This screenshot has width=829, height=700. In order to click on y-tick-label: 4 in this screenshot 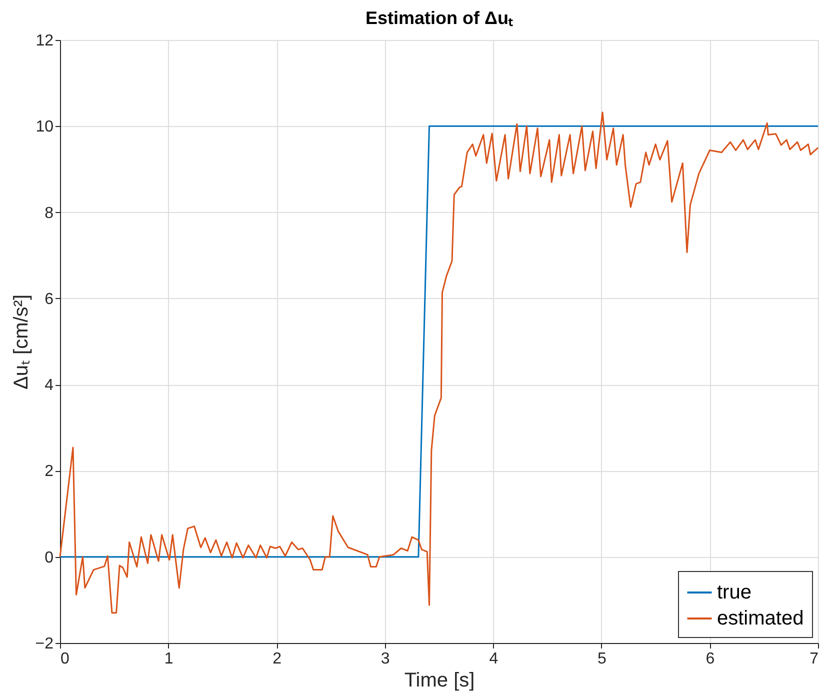, I will do `click(49, 385)`.